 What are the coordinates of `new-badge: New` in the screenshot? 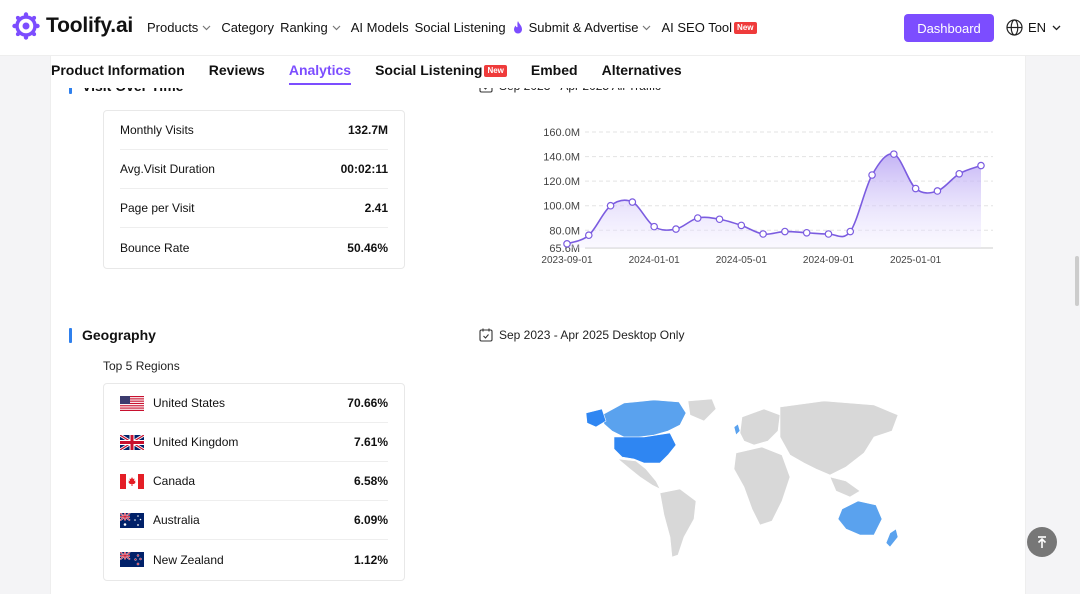 It's located at (745, 27).